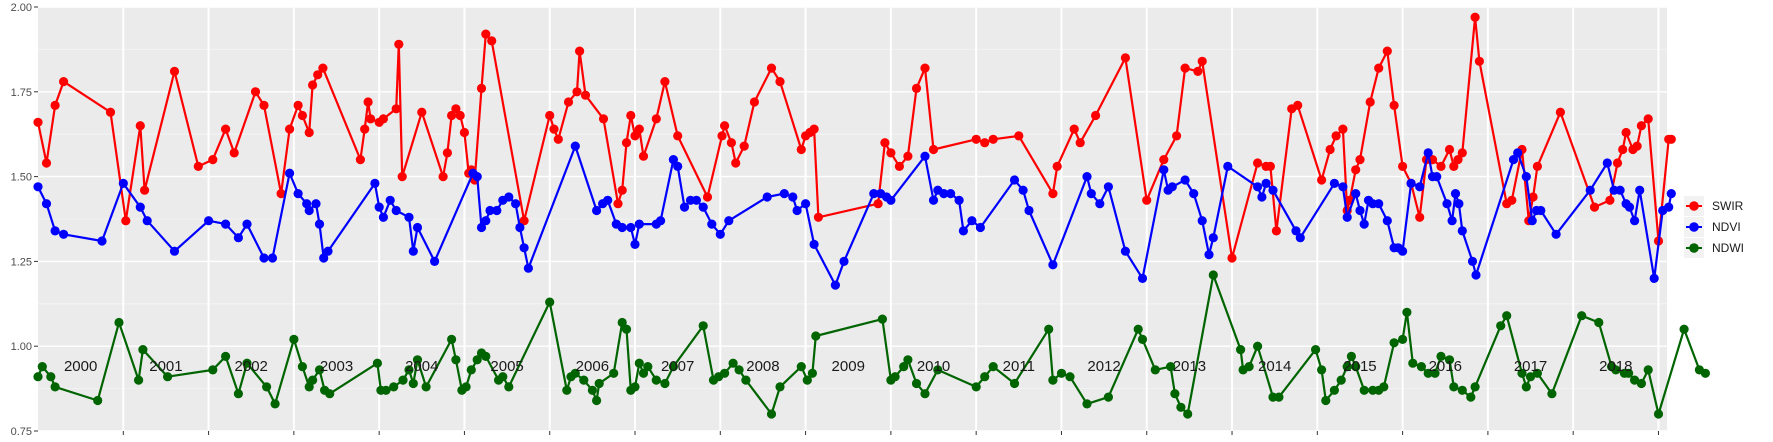 The width and height of the screenshot is (1773, 442). I want to click on legend-label-ndwi: NDWI, so click(1728, 248).